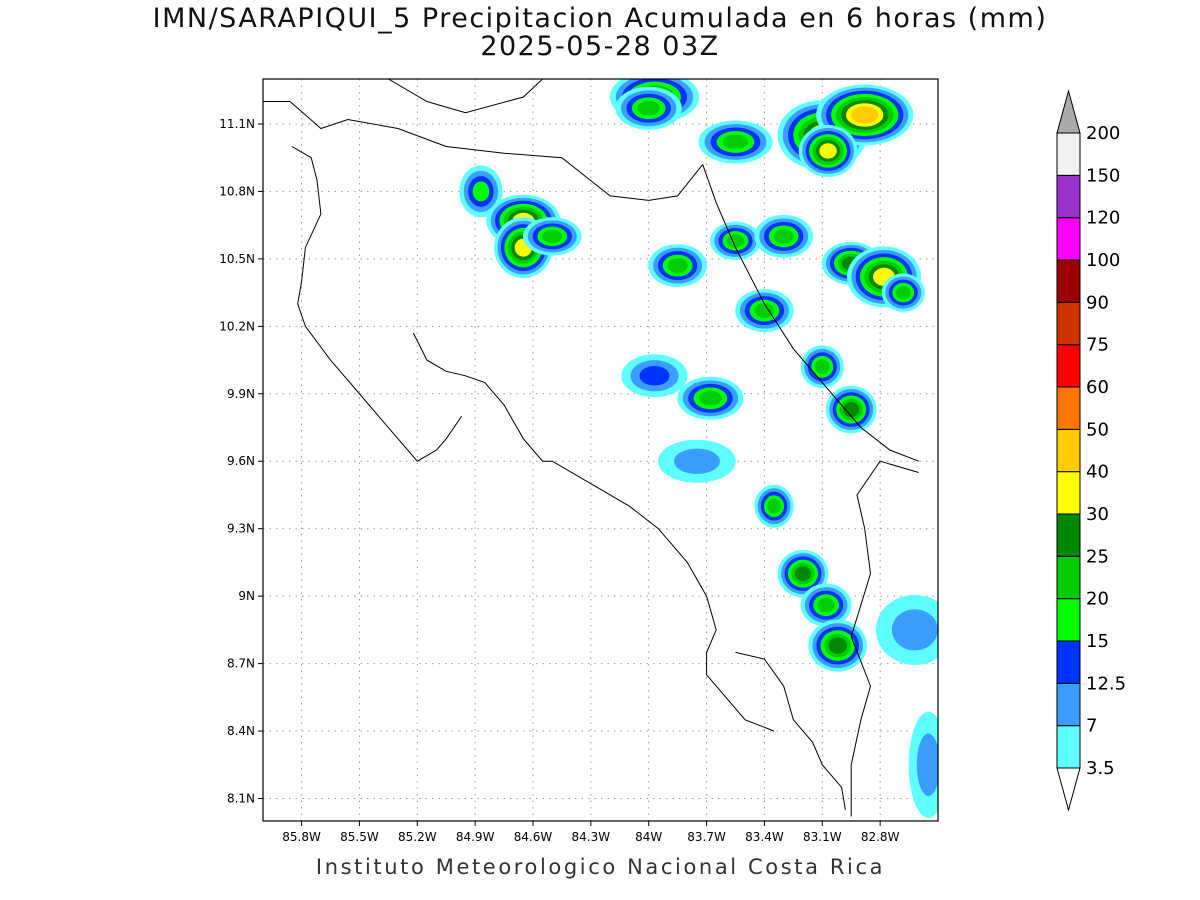  What do you see at coordinates (237, 191) in the screenshot?
I see `y-tick-label: 10.8N` at bounding box center [237, 191].